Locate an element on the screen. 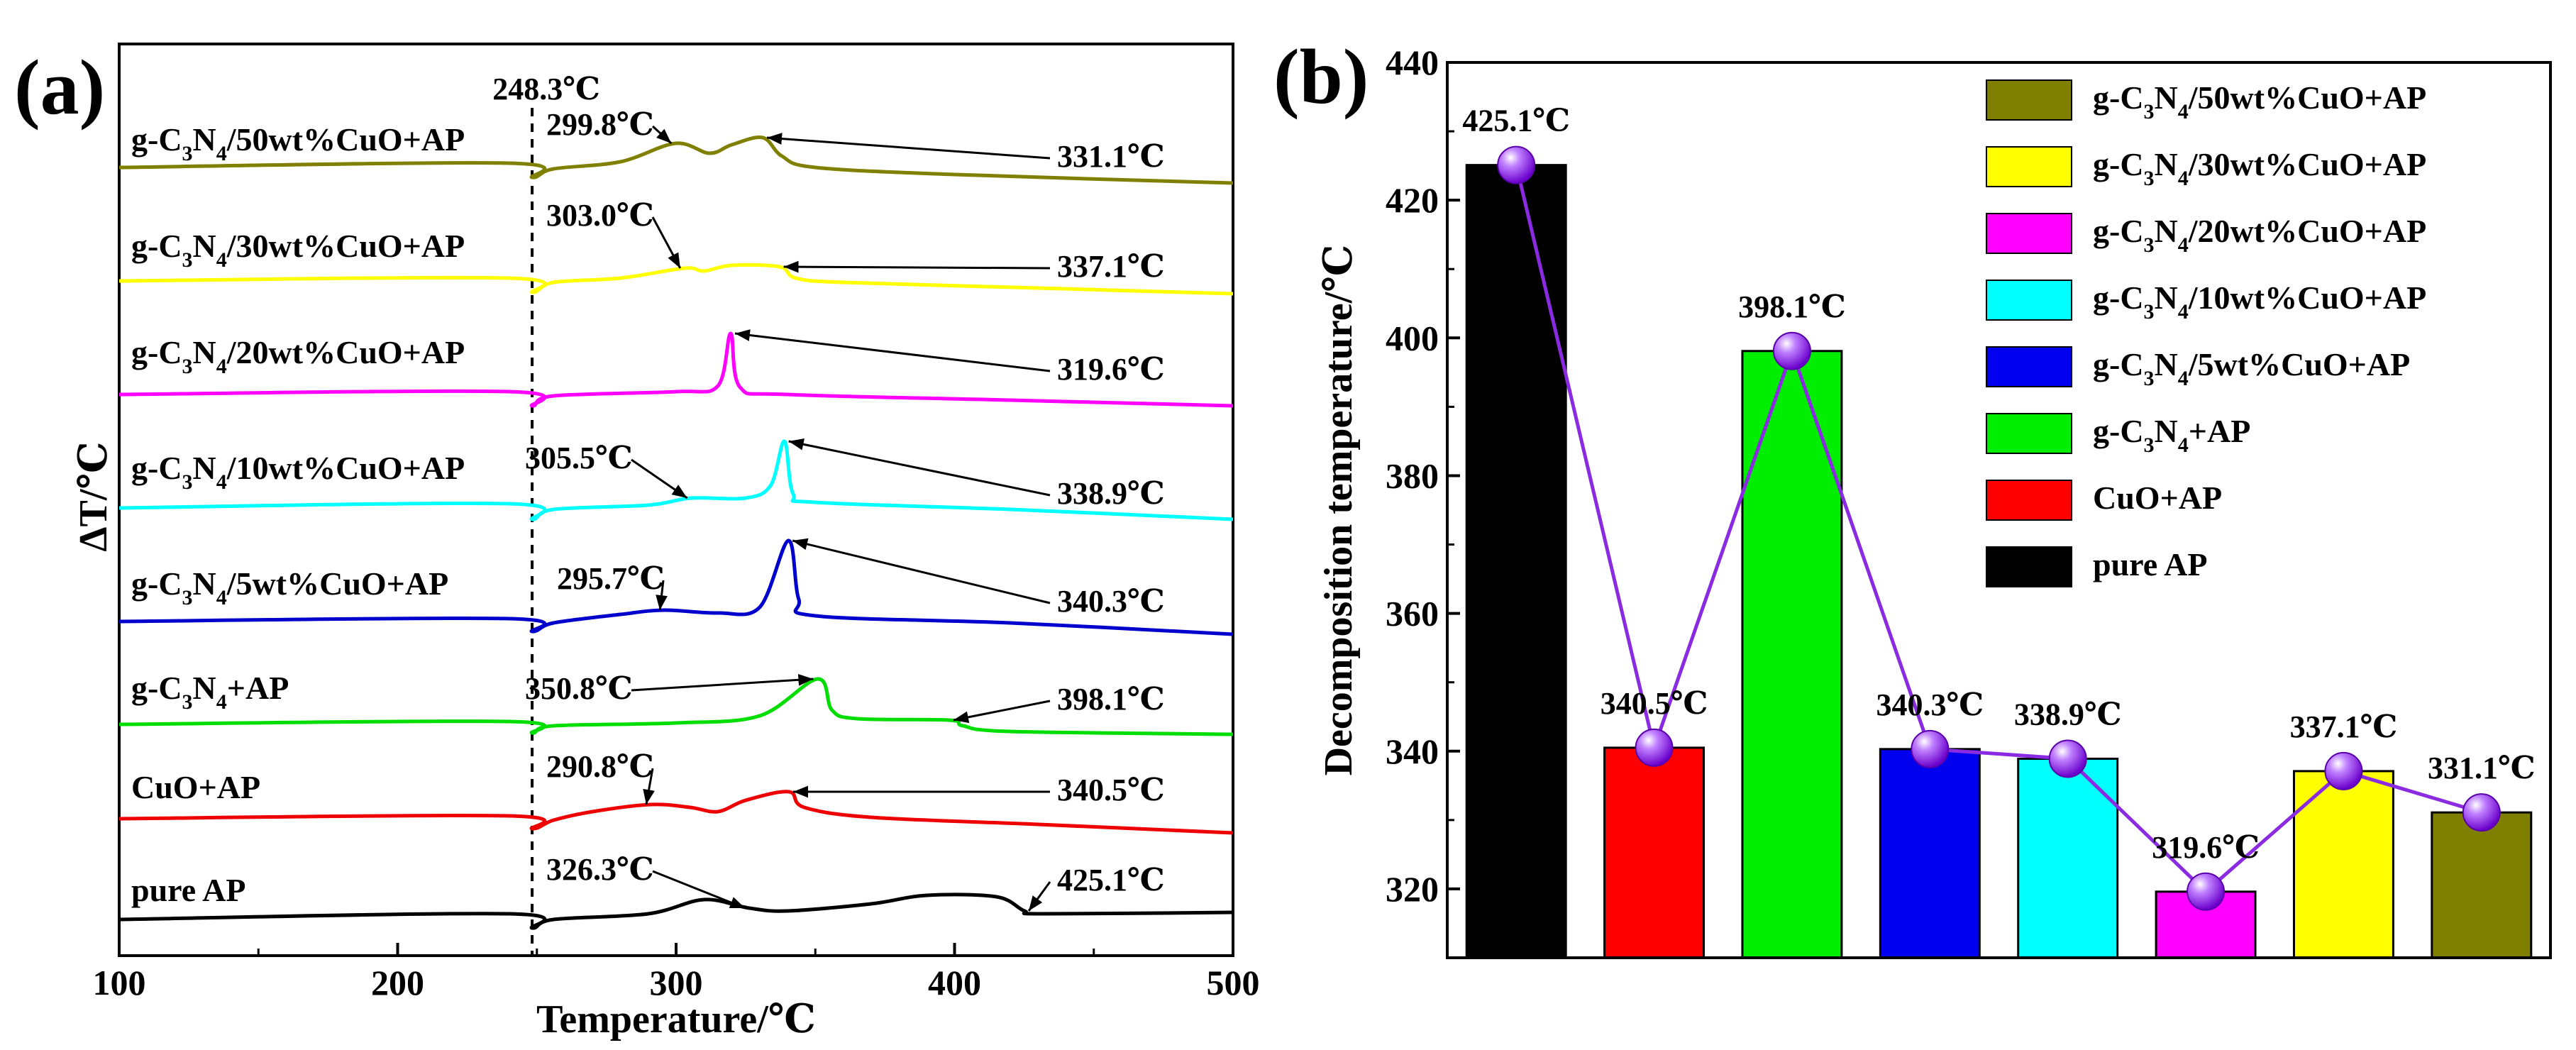 The height and width of the screenshot is (1050, 2576). legend-label-2: g-C3N4/20wt%CuO+AP is located at coordinates (2259, 235).